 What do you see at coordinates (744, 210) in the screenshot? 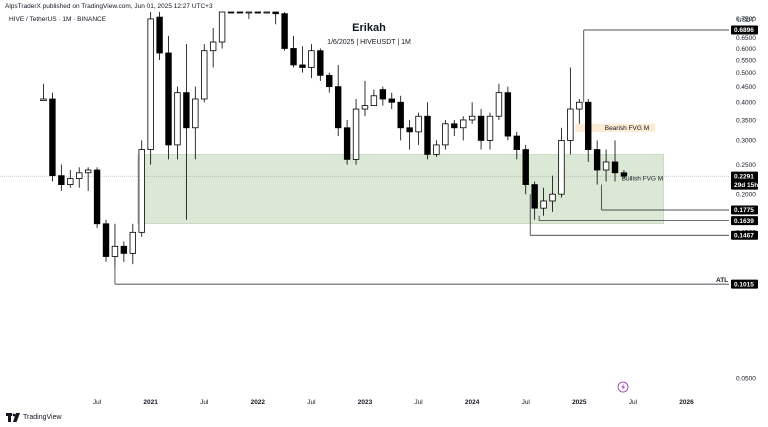
I see `level-tag-1-text: 0.1775` at bounding box center [744, 210].